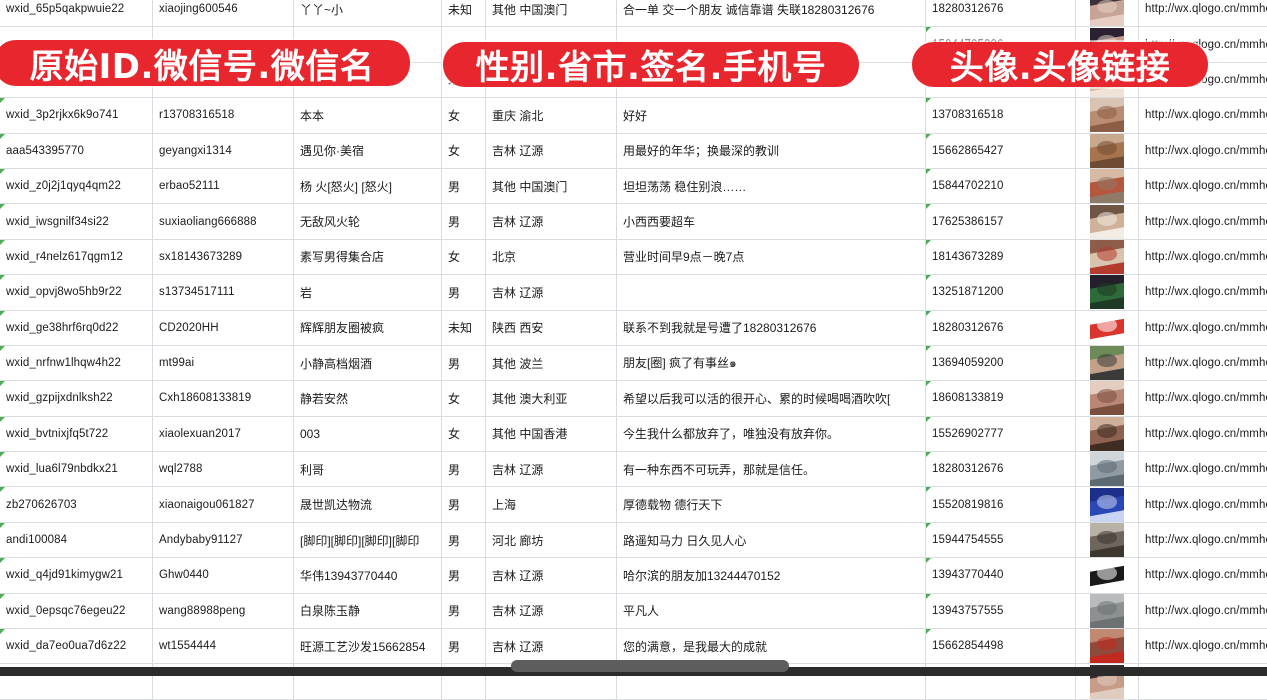 The image size is (1267, 700). I want to click on cell-sex: 未知, so click(464, 13).